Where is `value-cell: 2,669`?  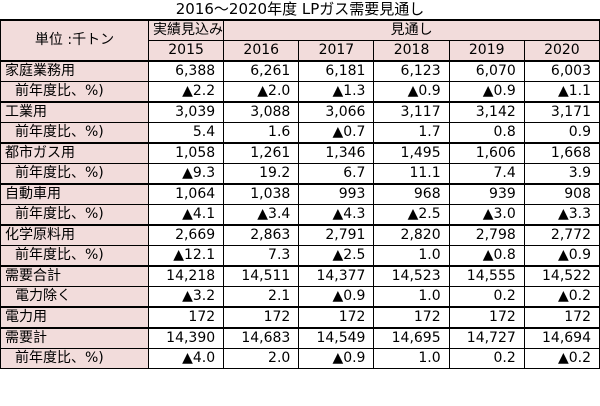 value-cell: 2,669 is located at coordinates (186, 235).